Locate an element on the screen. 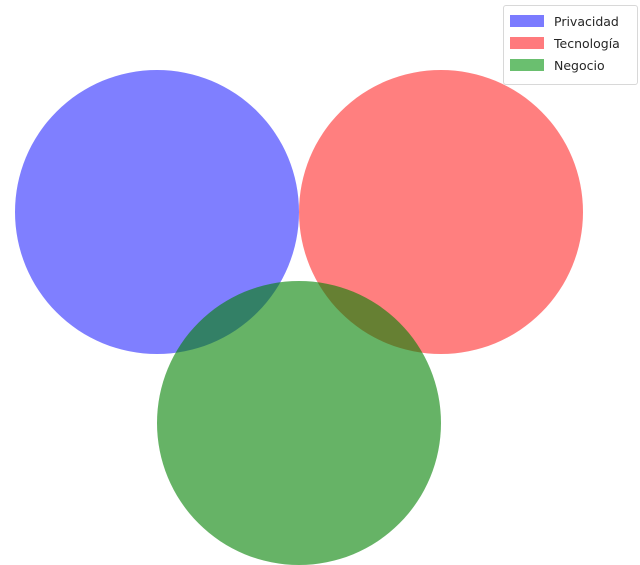 Image resolution: width=640 pixels, height=565 pixels. legend-item-tecnologia: Tecnología is located at coordinates (570, 43).